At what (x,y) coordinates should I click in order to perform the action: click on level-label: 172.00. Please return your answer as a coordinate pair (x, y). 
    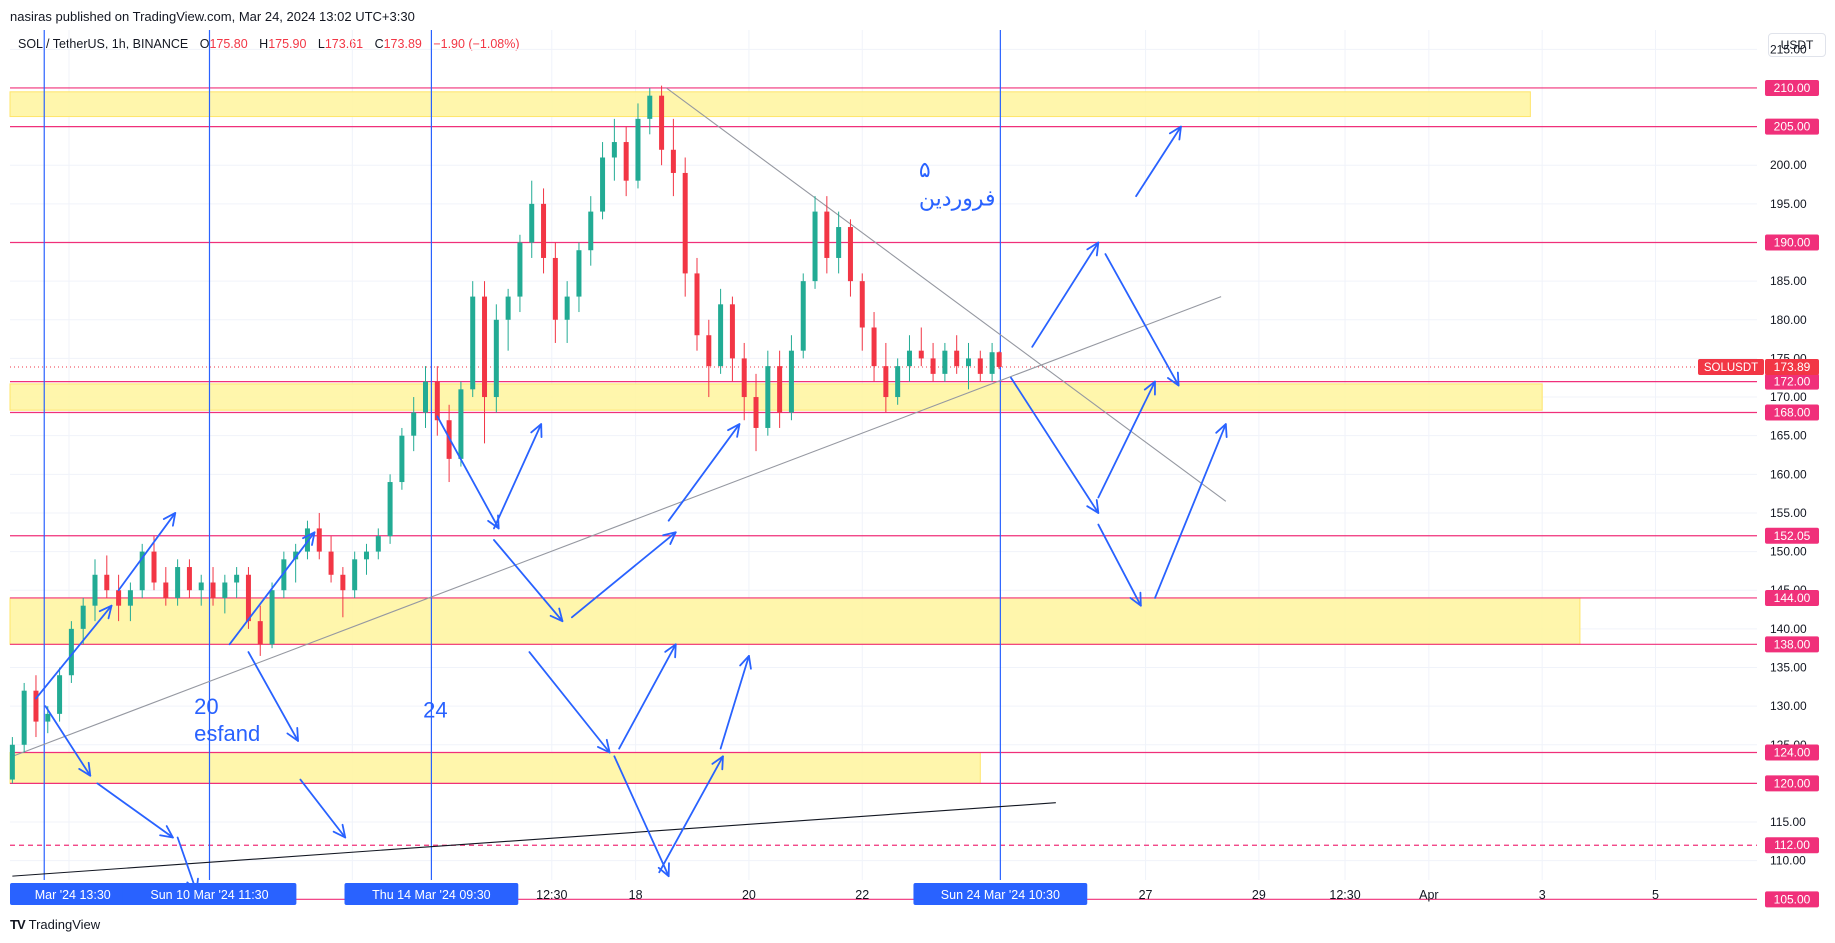
    Looking at the image, I should click on (1792, 382).